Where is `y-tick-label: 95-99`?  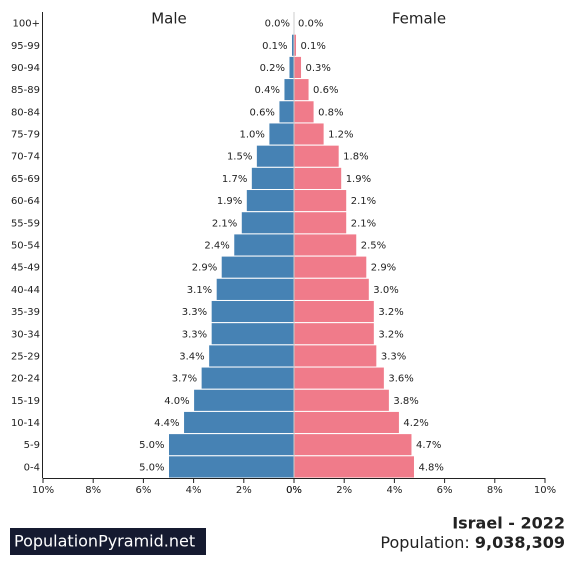
y-tick-label: 95-99 is located at coordinates (25, 46).